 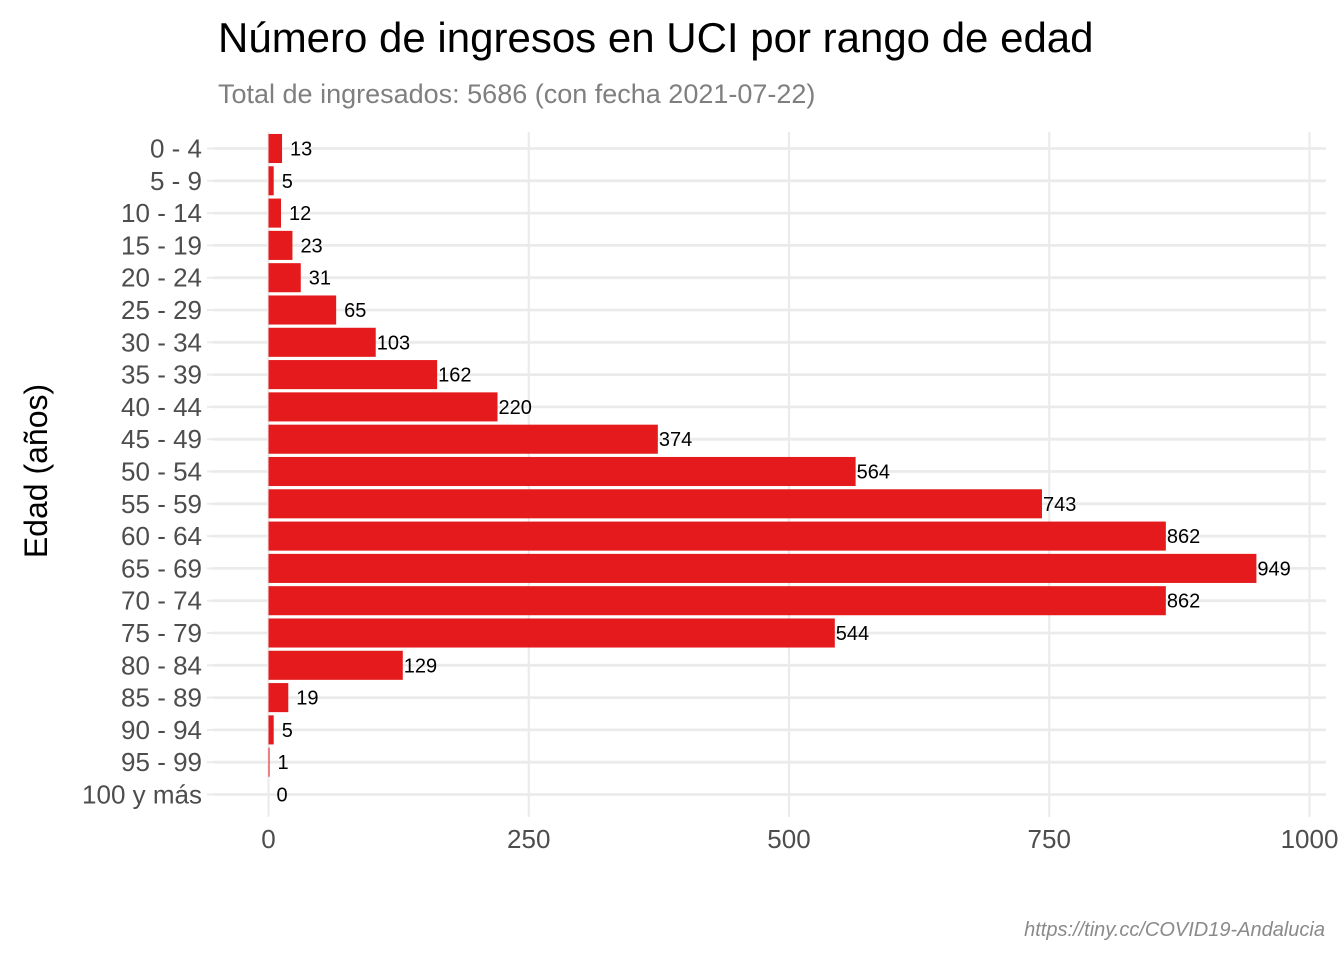 What do you see at coordinates (161, 730) in the screenshot?
I see `y-tick-label: 90 - 94` at bounding box center [161, 730].